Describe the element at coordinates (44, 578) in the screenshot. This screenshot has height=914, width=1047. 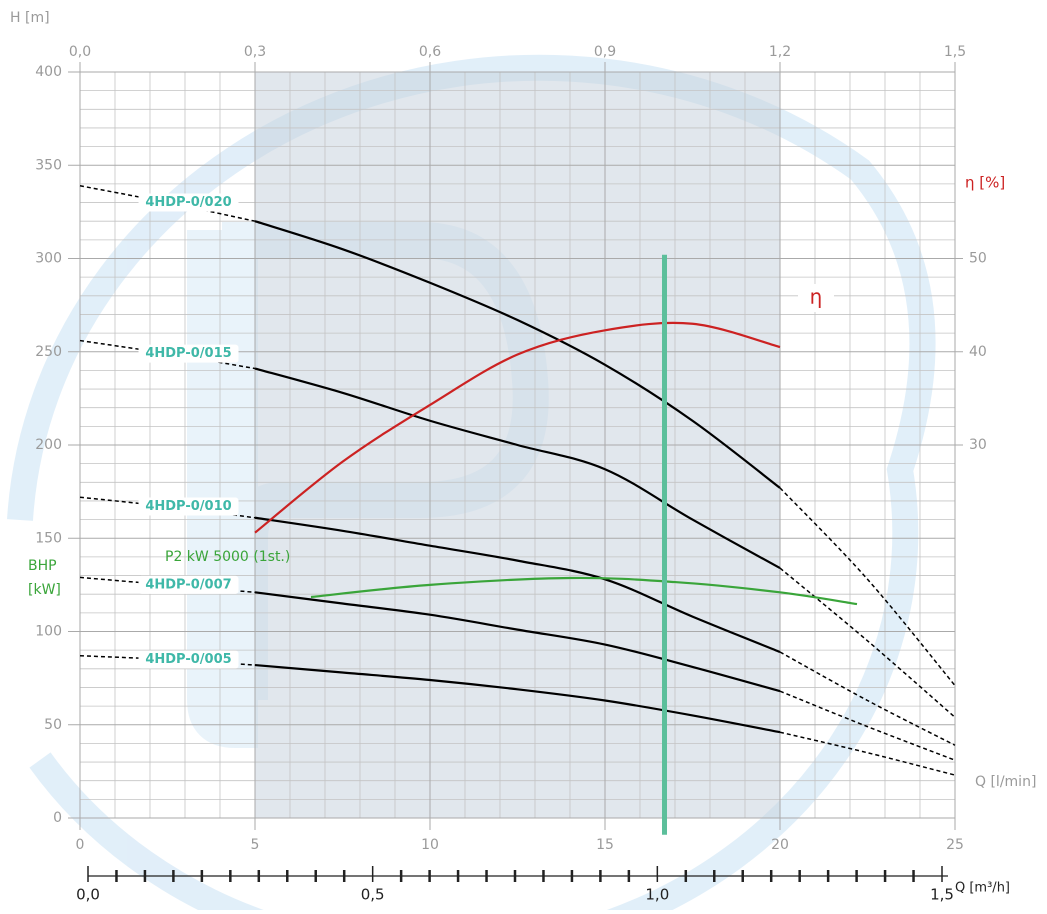
I see `power-axis-label: BHP [kW]` at that location.